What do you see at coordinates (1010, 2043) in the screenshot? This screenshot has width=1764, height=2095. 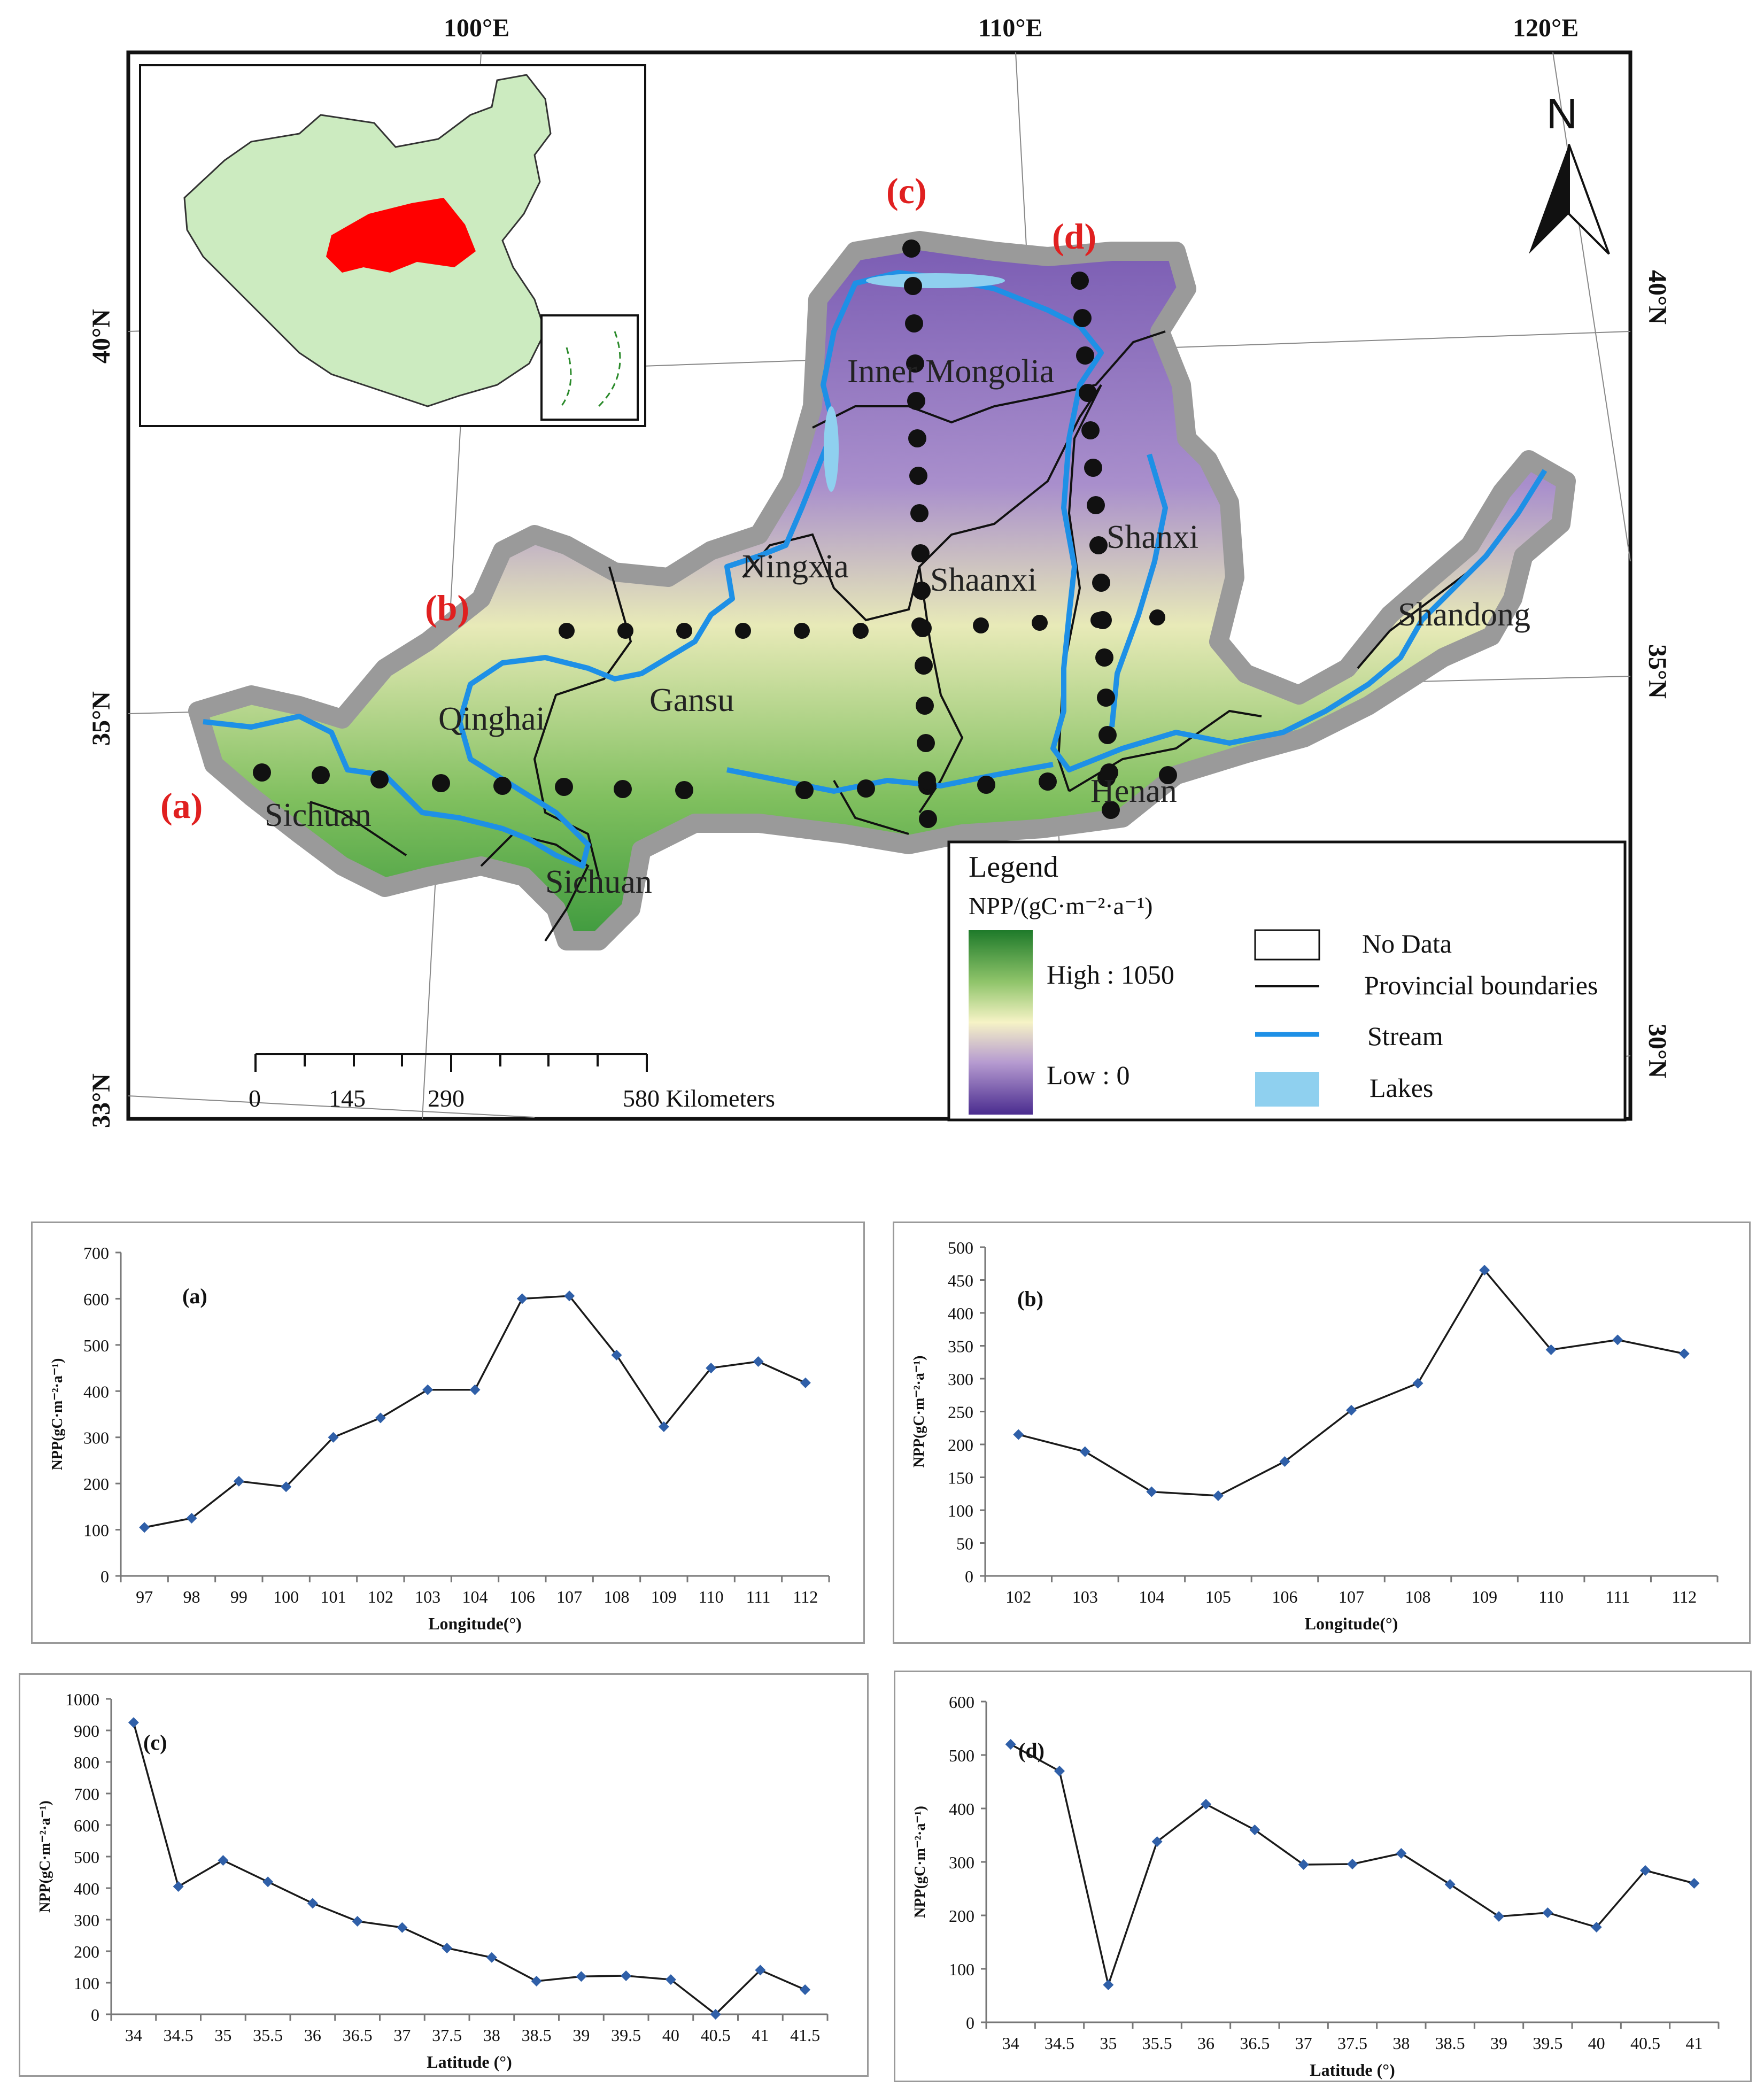 I see `x-tick-label: 34` at bounding box center [1010, 2043].